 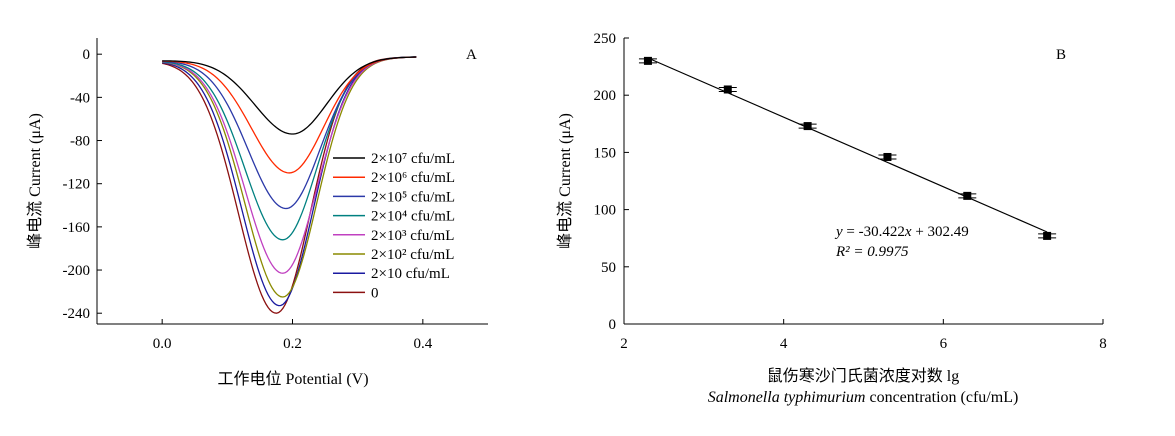 What do you see at coordinates (413, 197) in the screenshot?
I see `legend-label-2: 2×10⁵ cfu/mL` at bounding box center [413, 197].